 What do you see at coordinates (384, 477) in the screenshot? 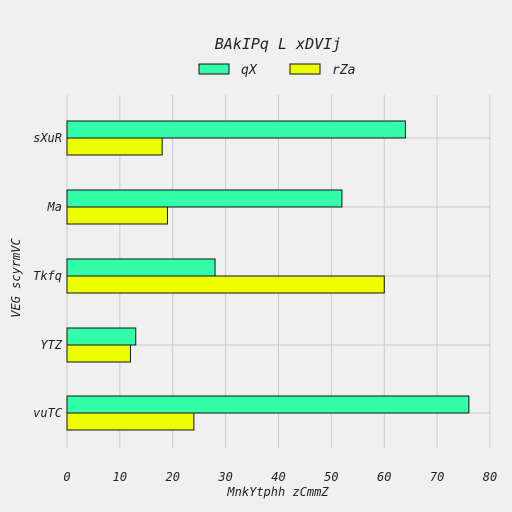
I see `x-tick-label: 60` at bounding box center [384, 477].